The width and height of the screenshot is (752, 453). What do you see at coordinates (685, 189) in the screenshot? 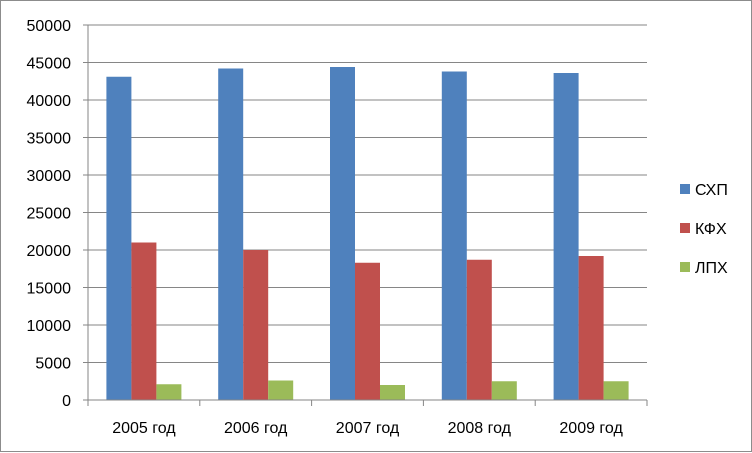
I see `legend-swatch-СХП` at bounding box center [685, 189].